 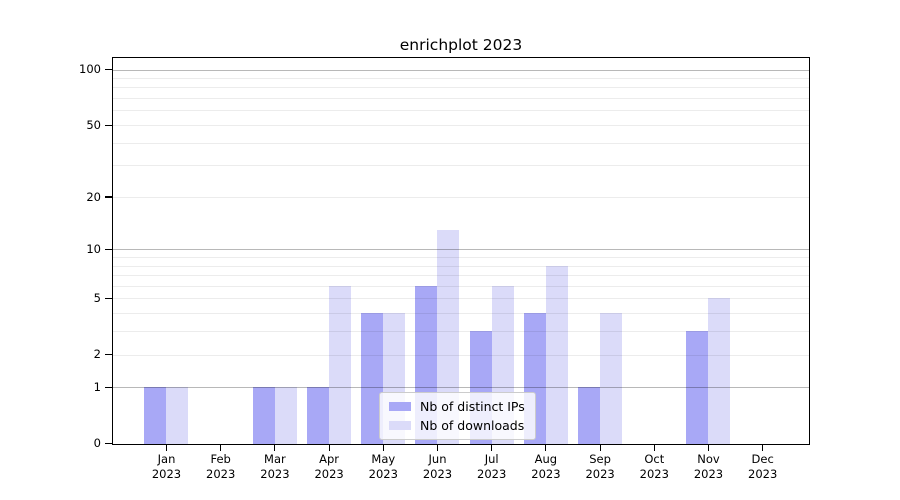 What do you see at coordinates (285, 415) in the screenshot?
I see `bar-downloads-mar` at bounding box center [285, 415].